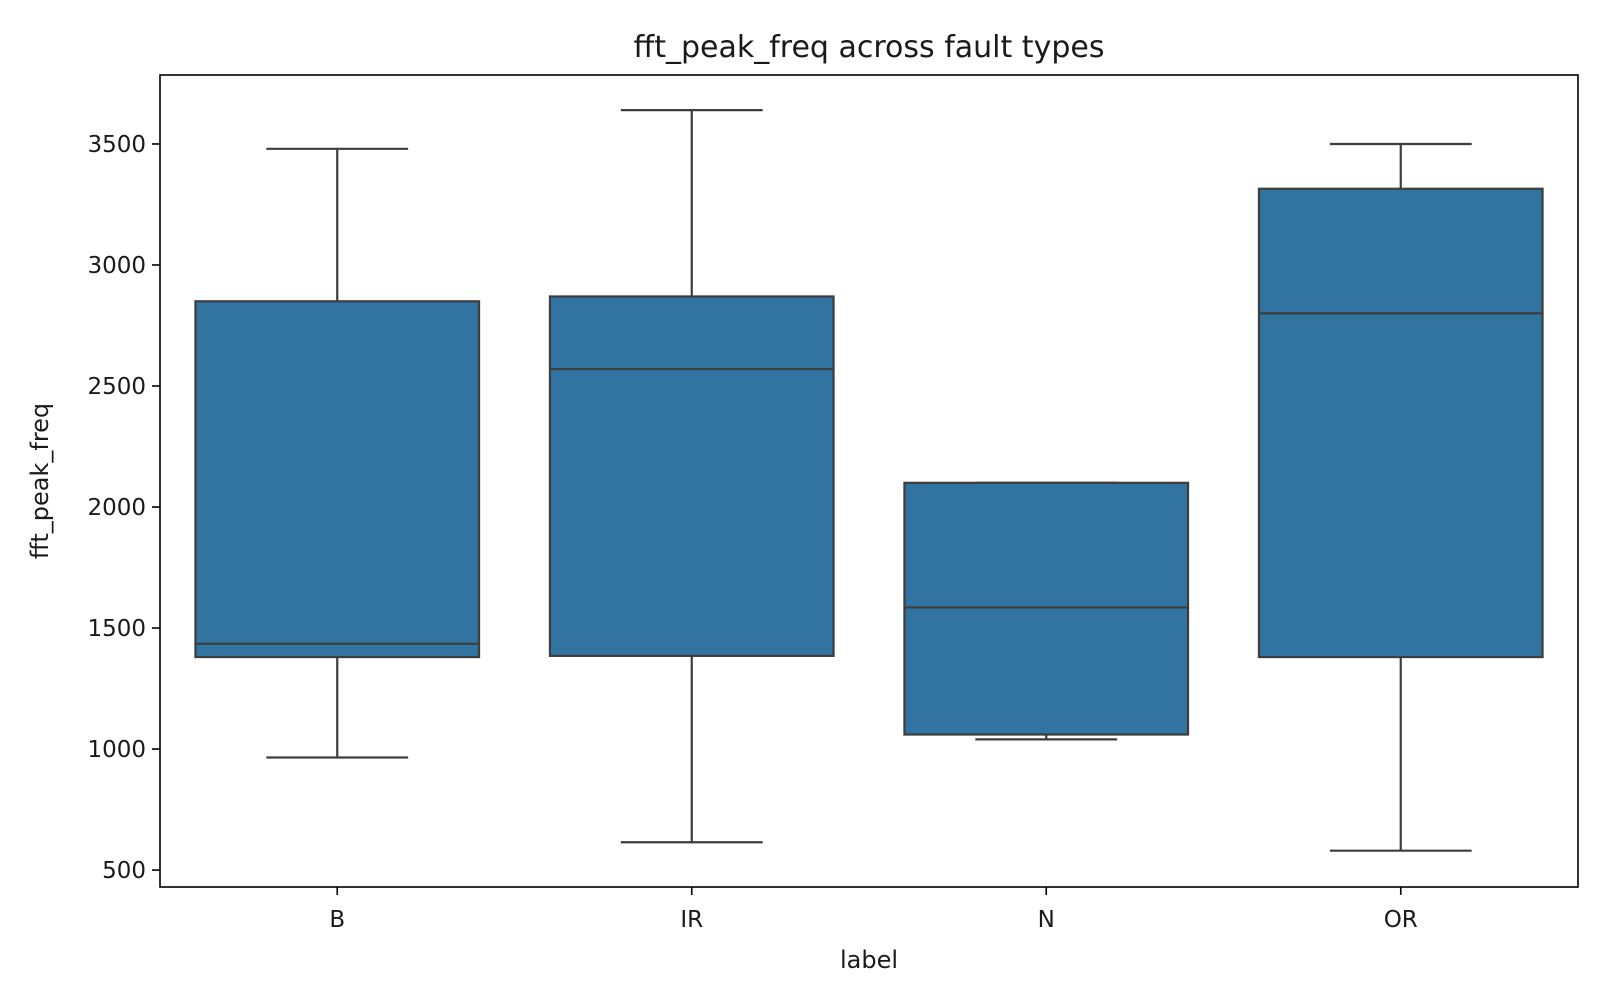 The height and width of the screenshot is (1005, 1600). I want to click on box-ir, so click(691, 476).